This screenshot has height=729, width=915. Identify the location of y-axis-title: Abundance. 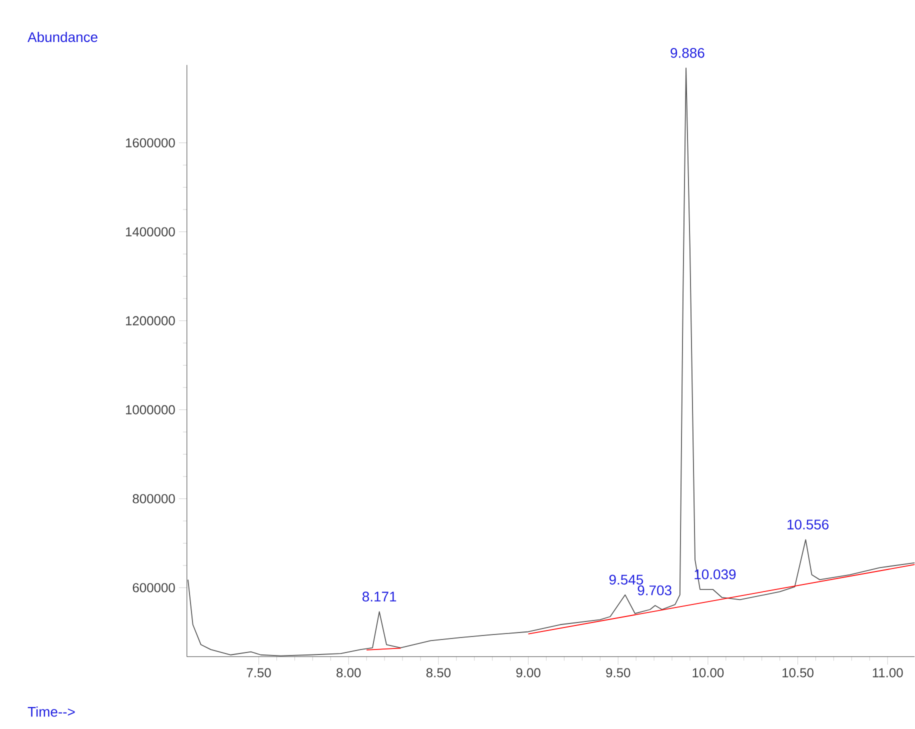
(63, 37).